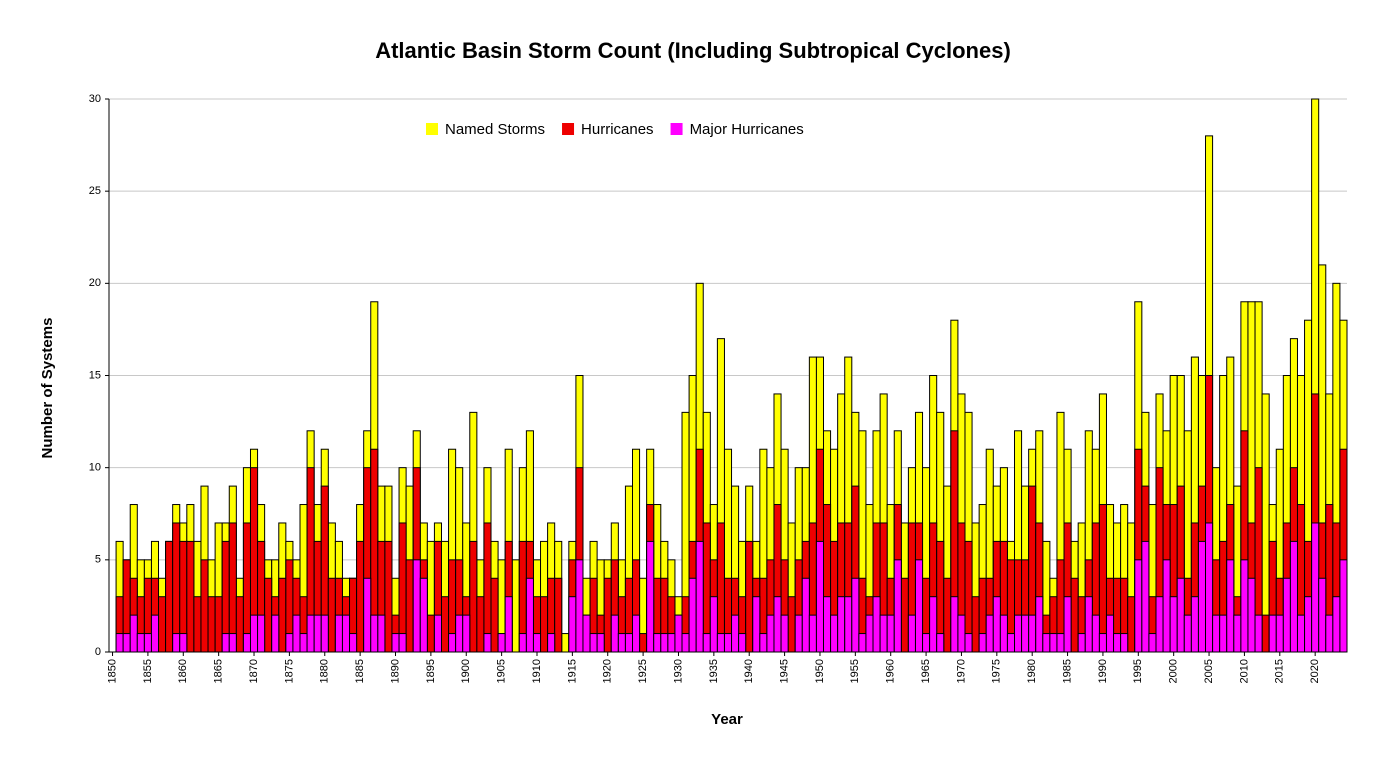 Image resolution: width=1386 pixels, height=768 pixels. I want to click on x-tick-label: 1880, so click(325, 671).